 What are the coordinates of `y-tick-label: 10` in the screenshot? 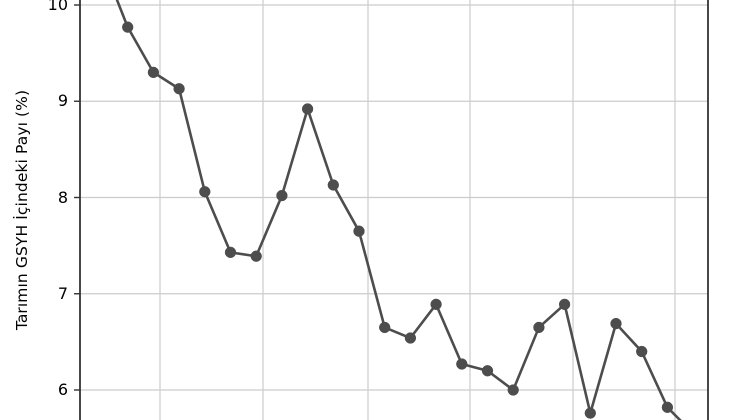 It's located at (57, 7).